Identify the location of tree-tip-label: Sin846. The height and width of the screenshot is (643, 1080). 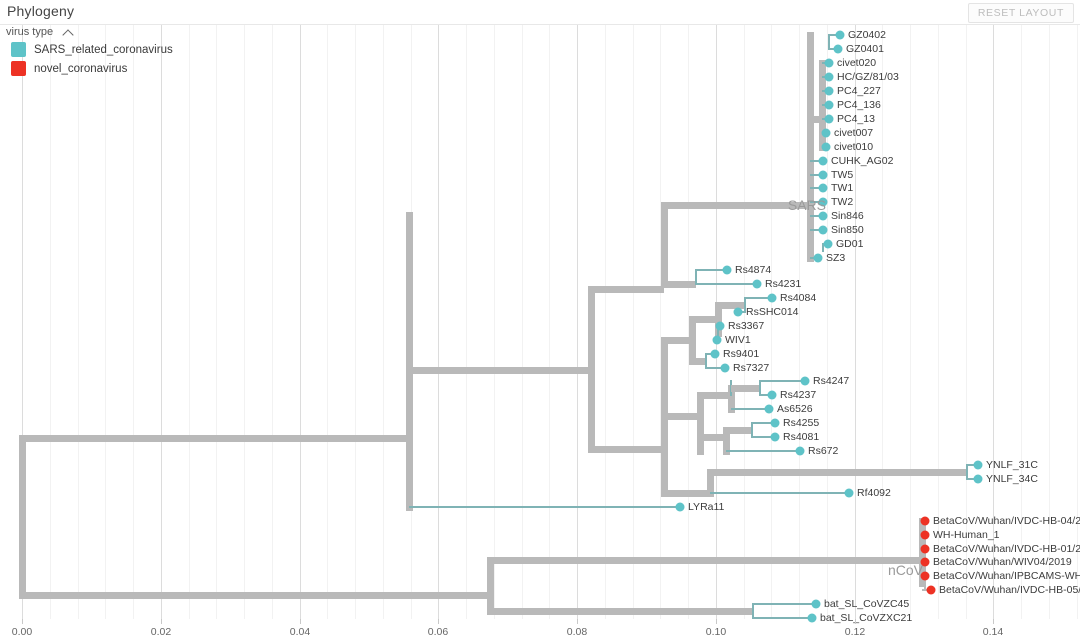
(847, 216).